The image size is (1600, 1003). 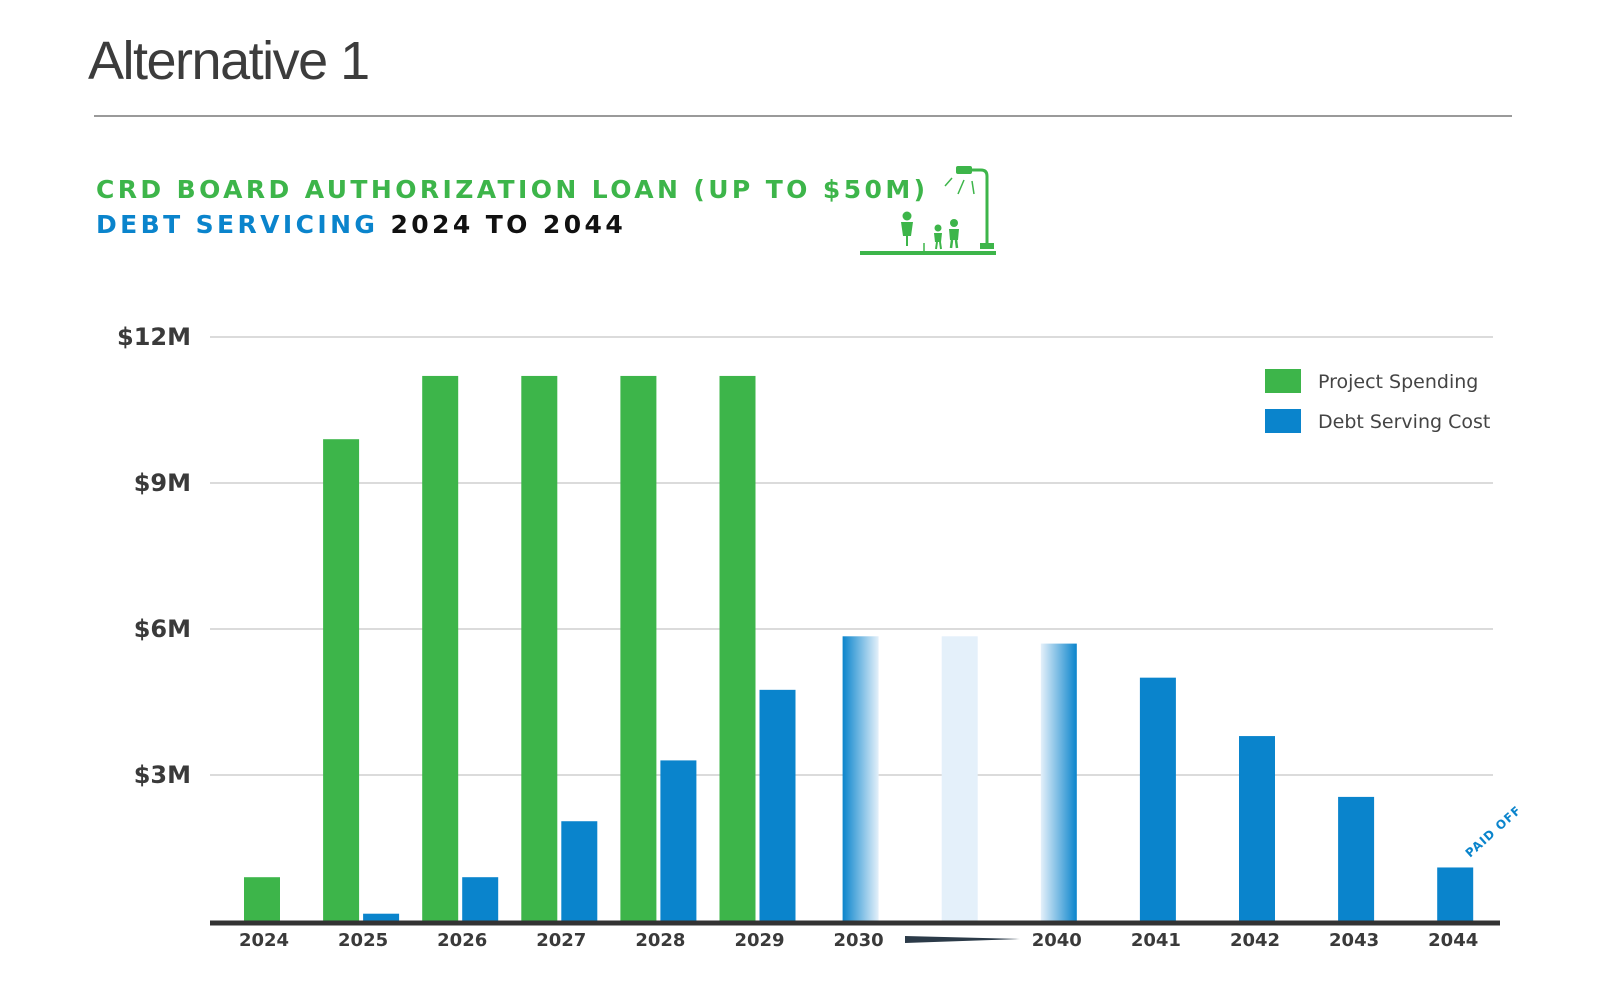 What do you see at coordinates (440, 648) in the screenshot?
I see `bar-project-spending-2026` at bounding box center [440, 648].